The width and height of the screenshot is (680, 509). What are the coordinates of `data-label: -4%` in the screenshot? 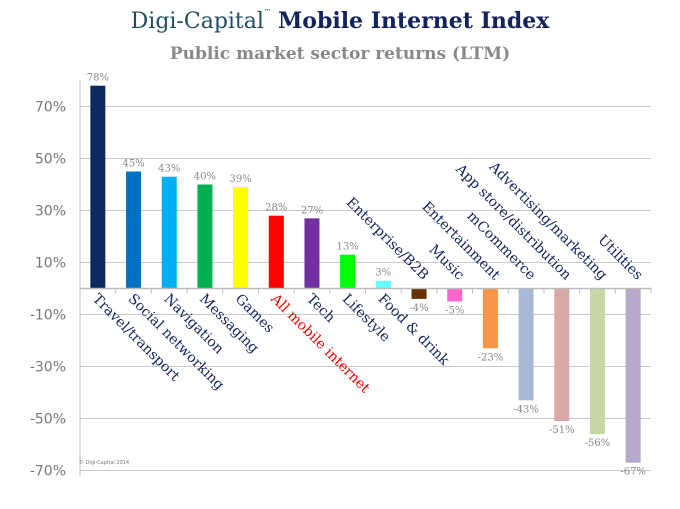 It's located at (418, 308).